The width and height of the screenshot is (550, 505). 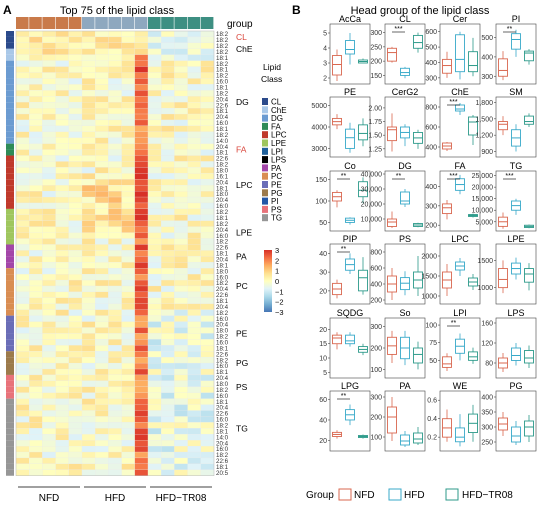 I want to click on group-legend-title: group, so click(x=240, y=24).